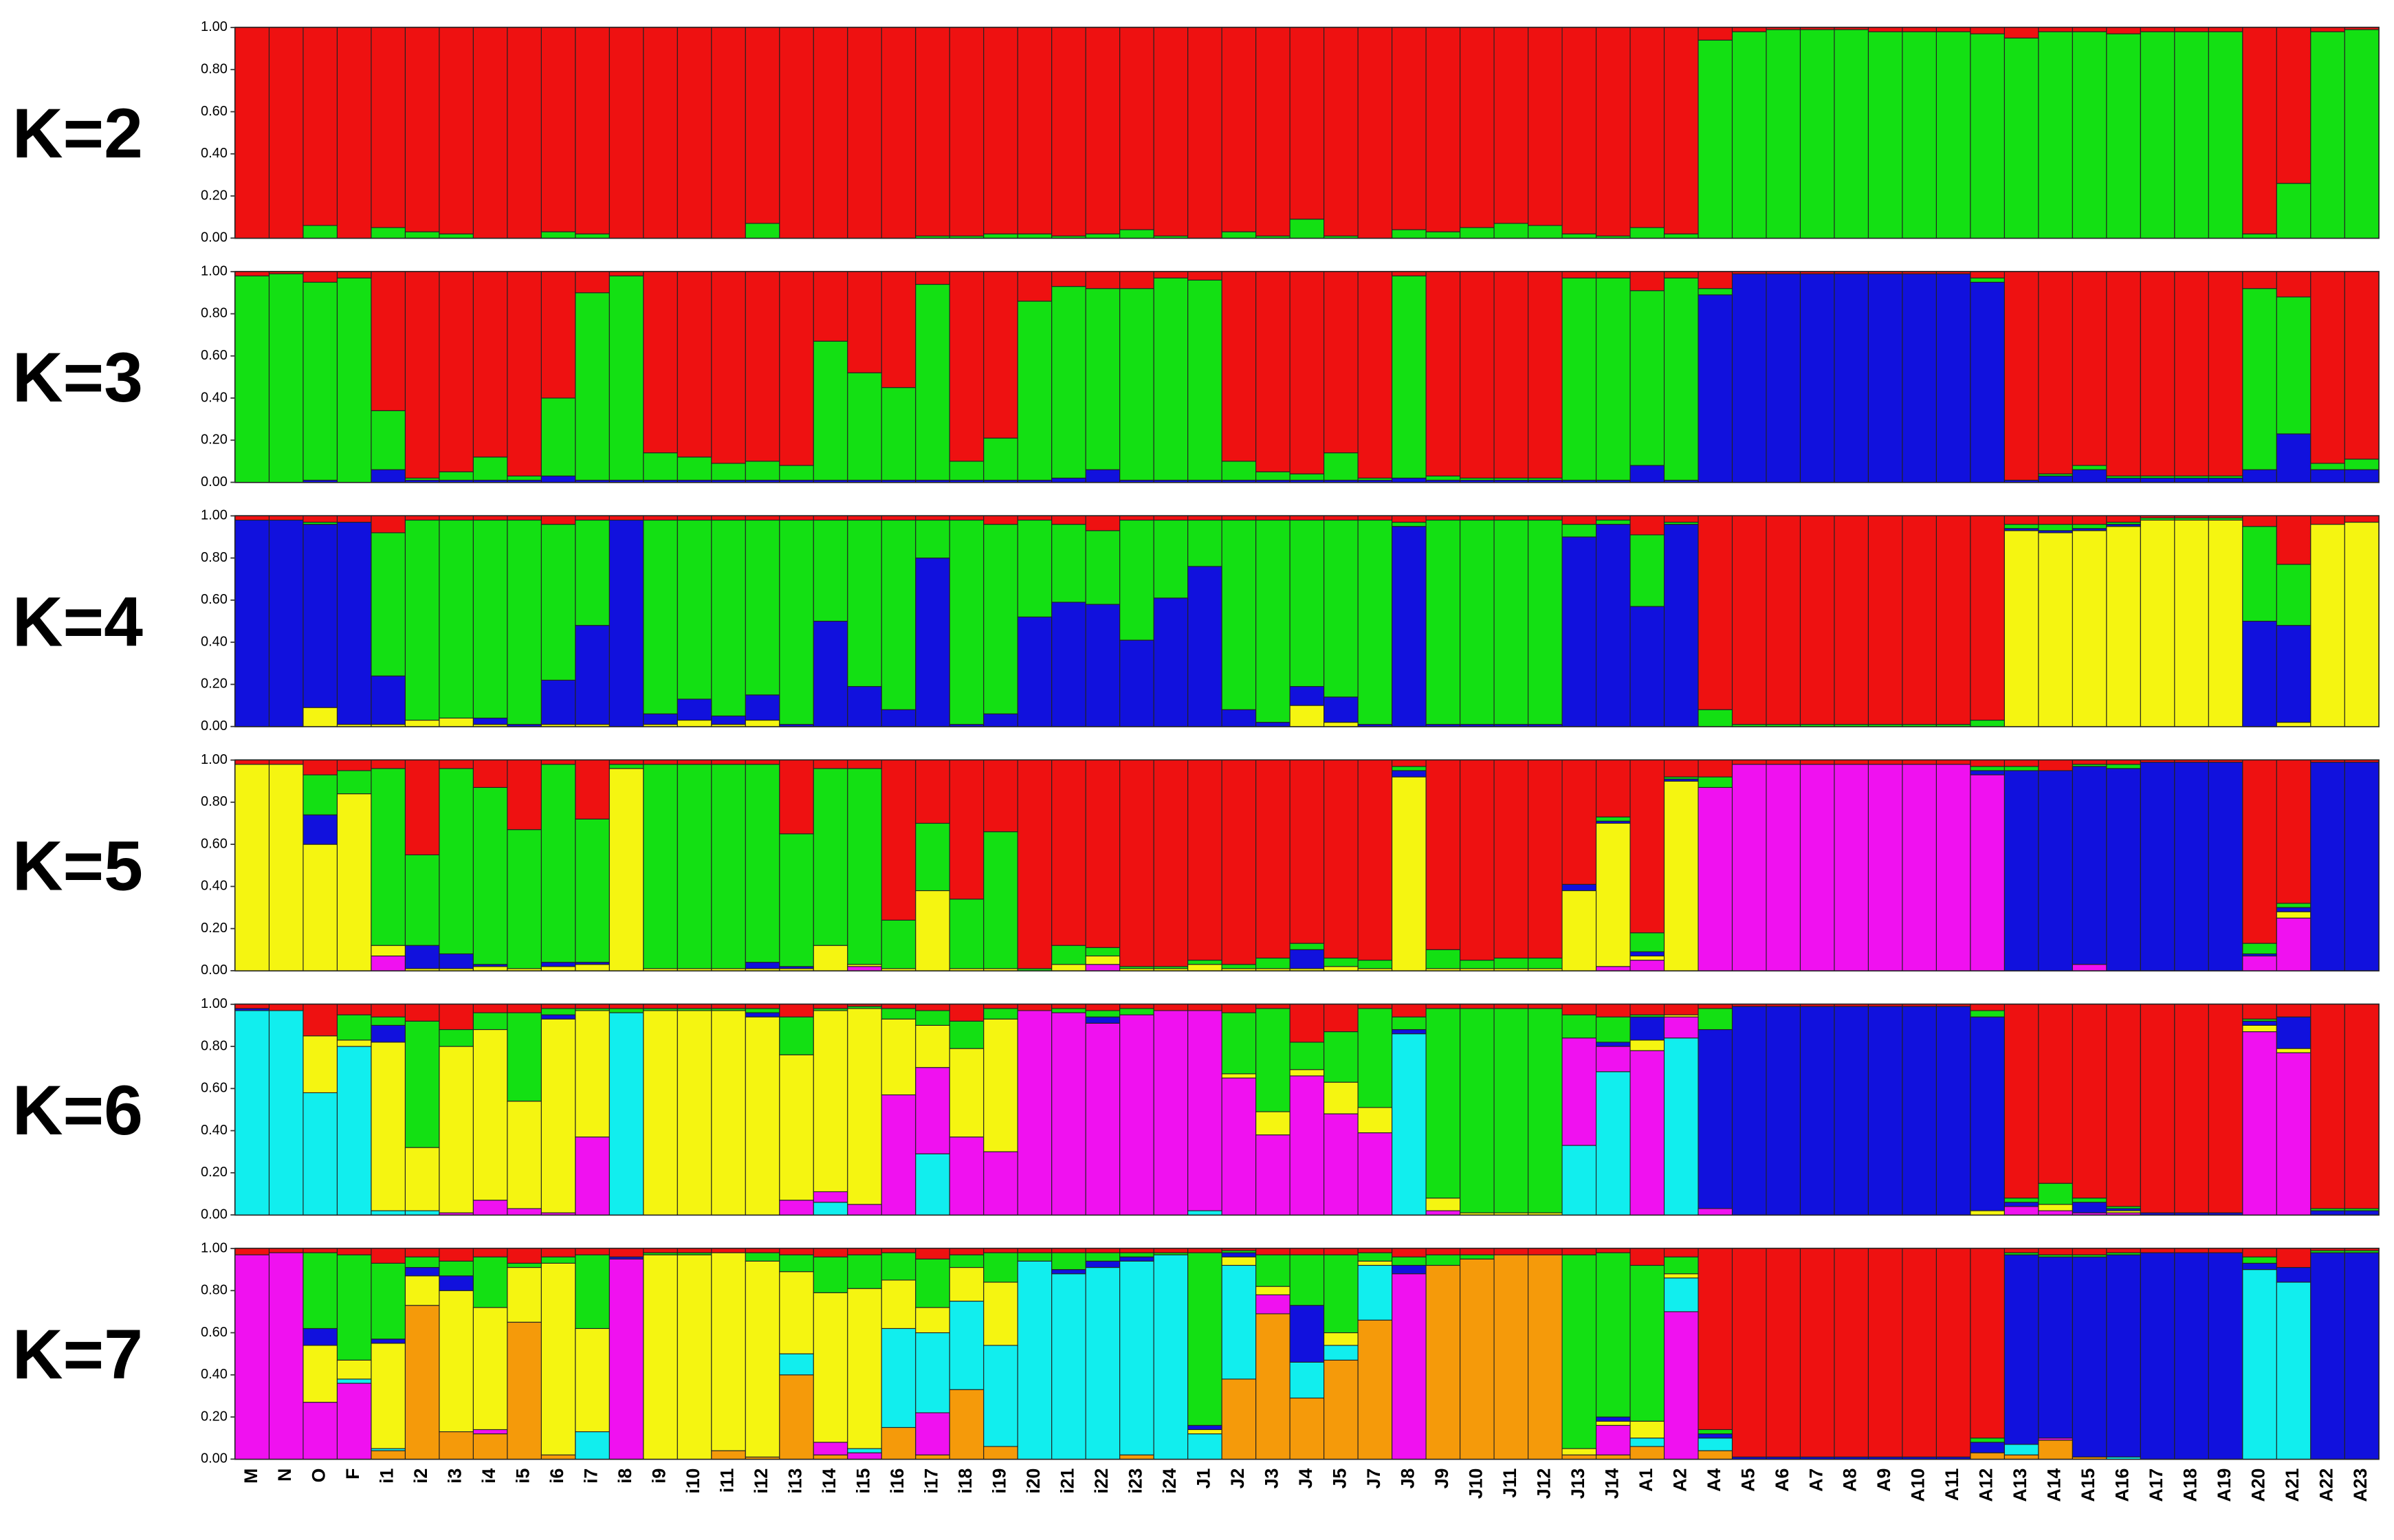  Describe the element at coordinates (965, 1481) in the screenshot. I see `x-tick-label: i18` at that location.